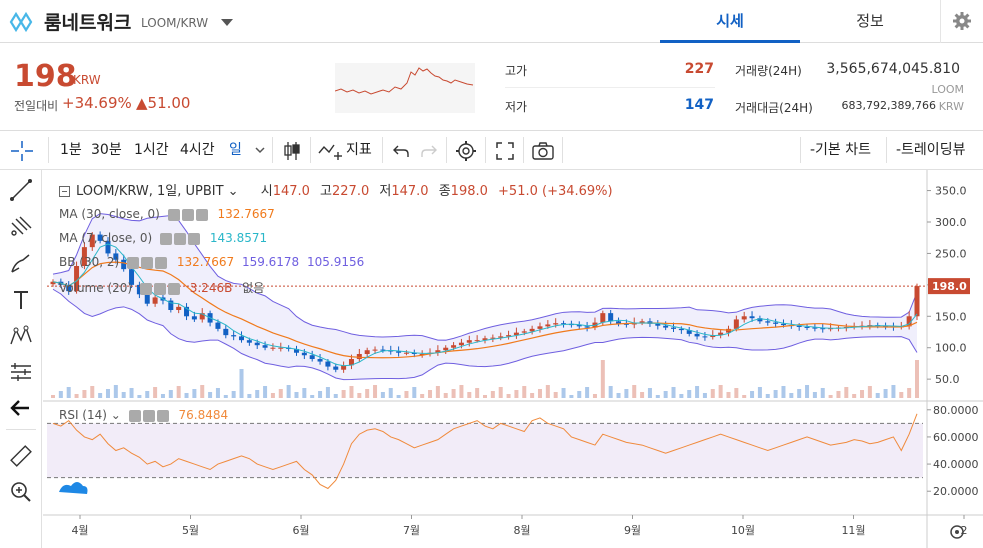 The image size is (983, 548). What do you see at coordinates (21, 336) in the screenshot?
I see `pattern-tool-icon` at bounding box center [21, 336].